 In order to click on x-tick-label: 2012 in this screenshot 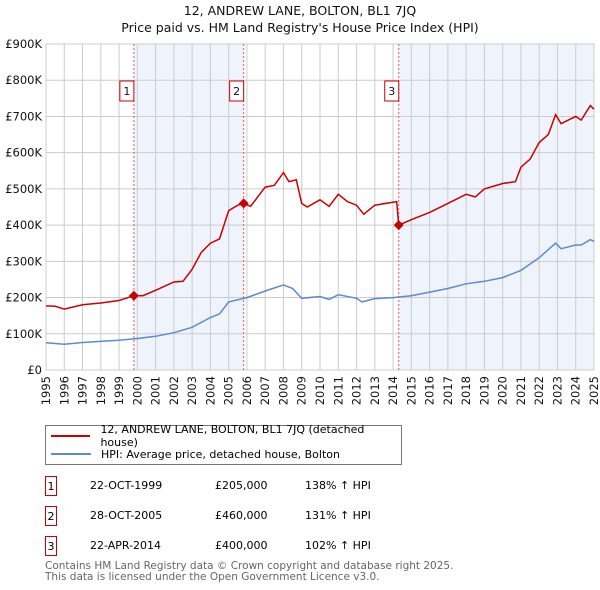, I will do `click(357, 390)`.